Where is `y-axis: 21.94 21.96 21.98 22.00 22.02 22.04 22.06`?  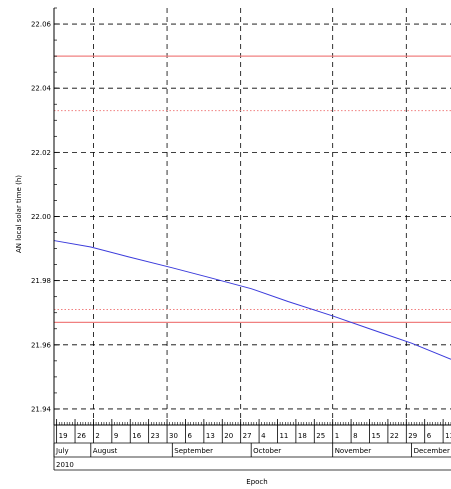
y-axis: 21.94 21.96 21.98 22.00 22.02 22.04 22.06 is located at coordinates (45, 216).